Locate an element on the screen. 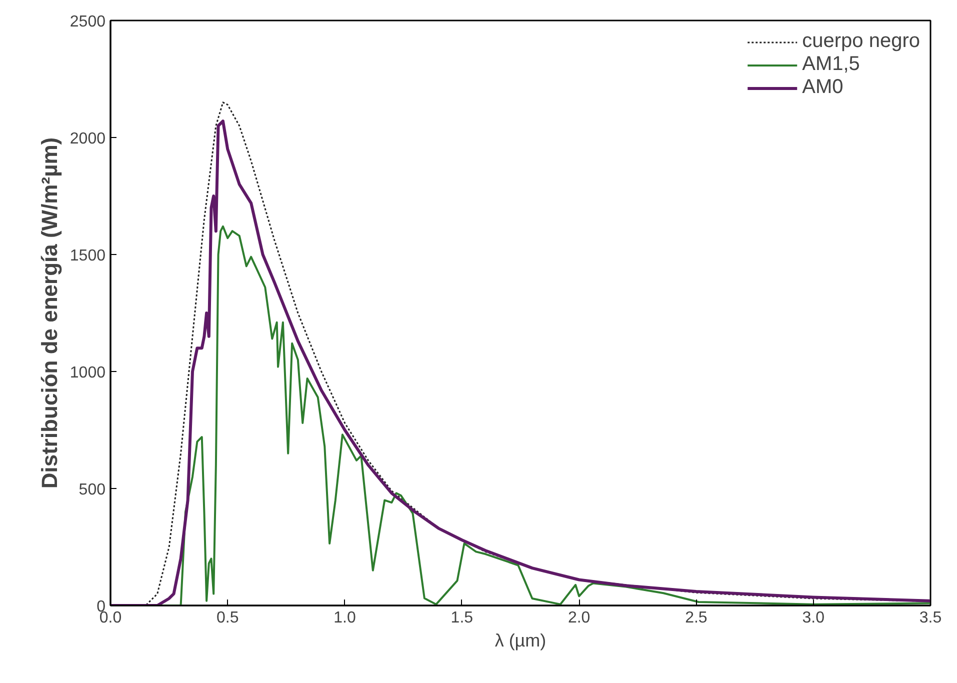 The image size is (957, 683). x-tick-label: 3.5 is located at coordinates (930, 618).